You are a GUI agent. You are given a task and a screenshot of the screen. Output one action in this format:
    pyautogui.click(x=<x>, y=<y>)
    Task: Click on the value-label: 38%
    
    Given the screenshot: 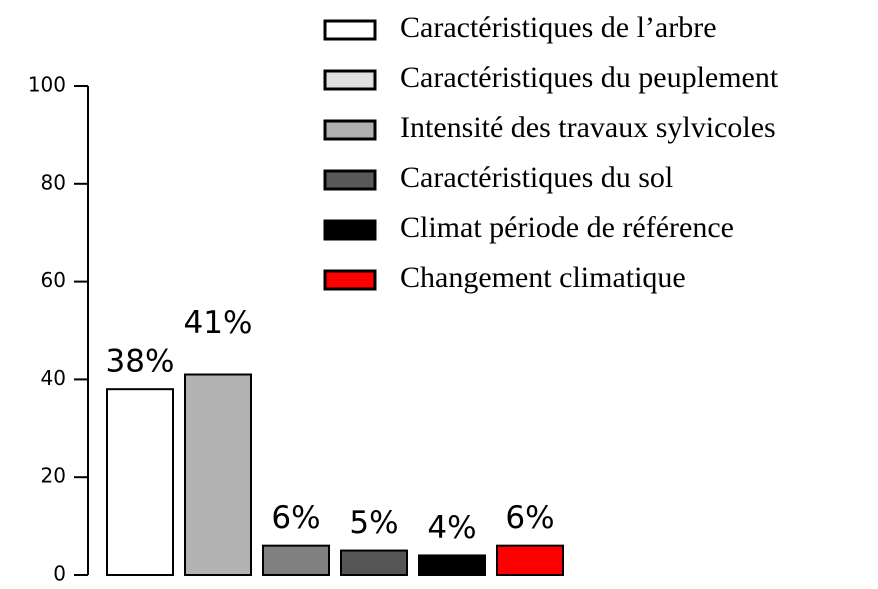 What is the action you would take?
    pyautogui.click(x=140, y=362)
    